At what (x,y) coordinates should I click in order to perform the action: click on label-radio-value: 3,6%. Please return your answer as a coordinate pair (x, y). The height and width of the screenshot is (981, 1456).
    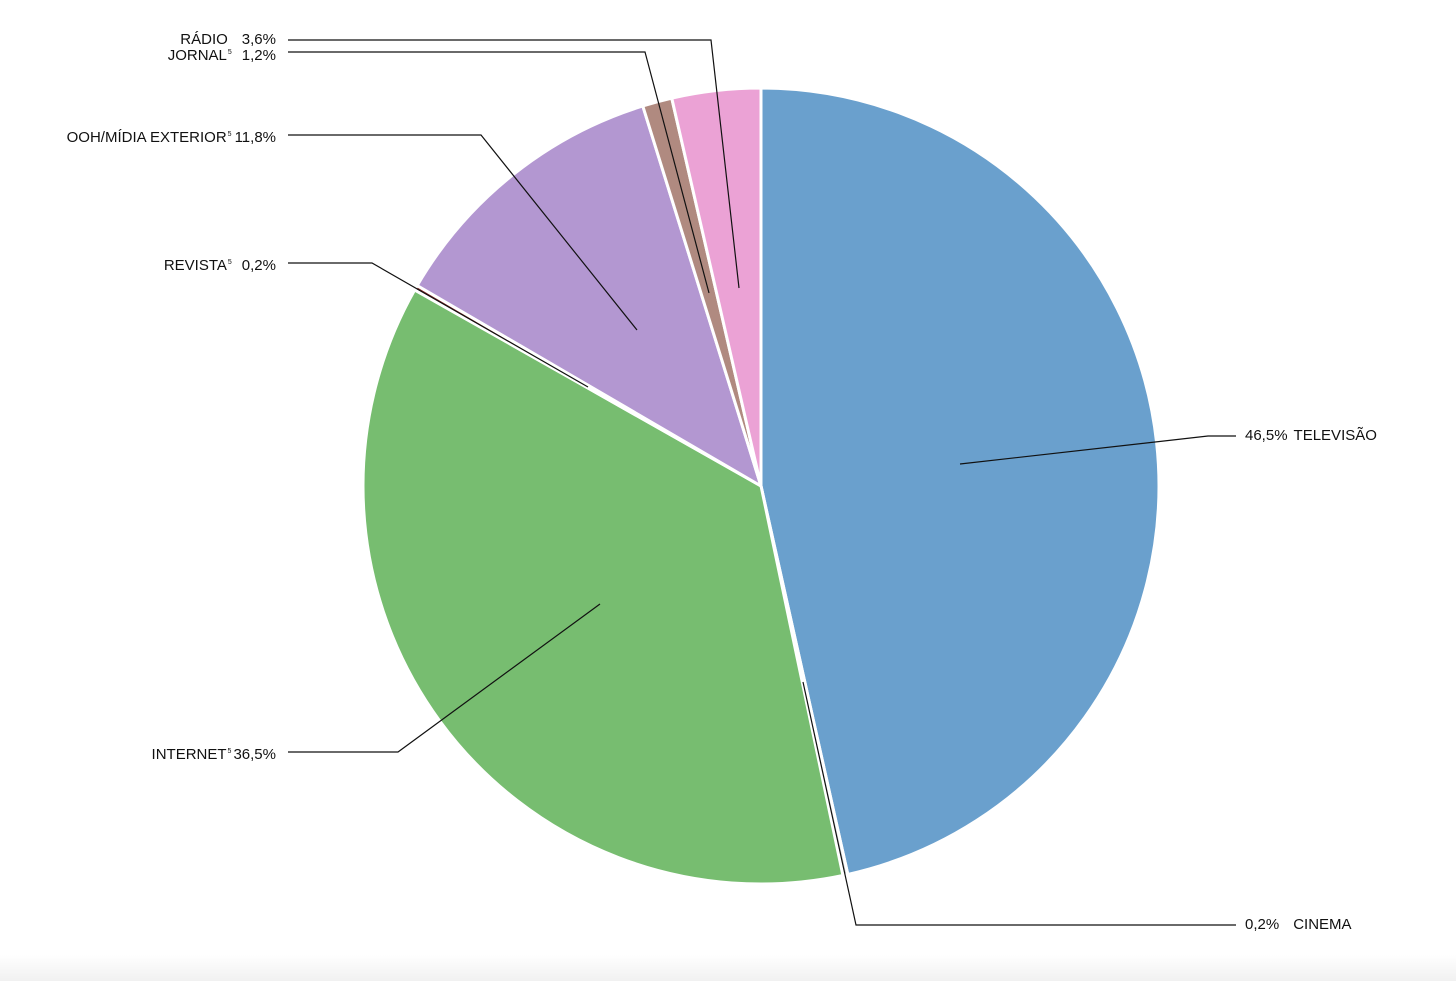
    Looking at the image, I should click on (258, 39).